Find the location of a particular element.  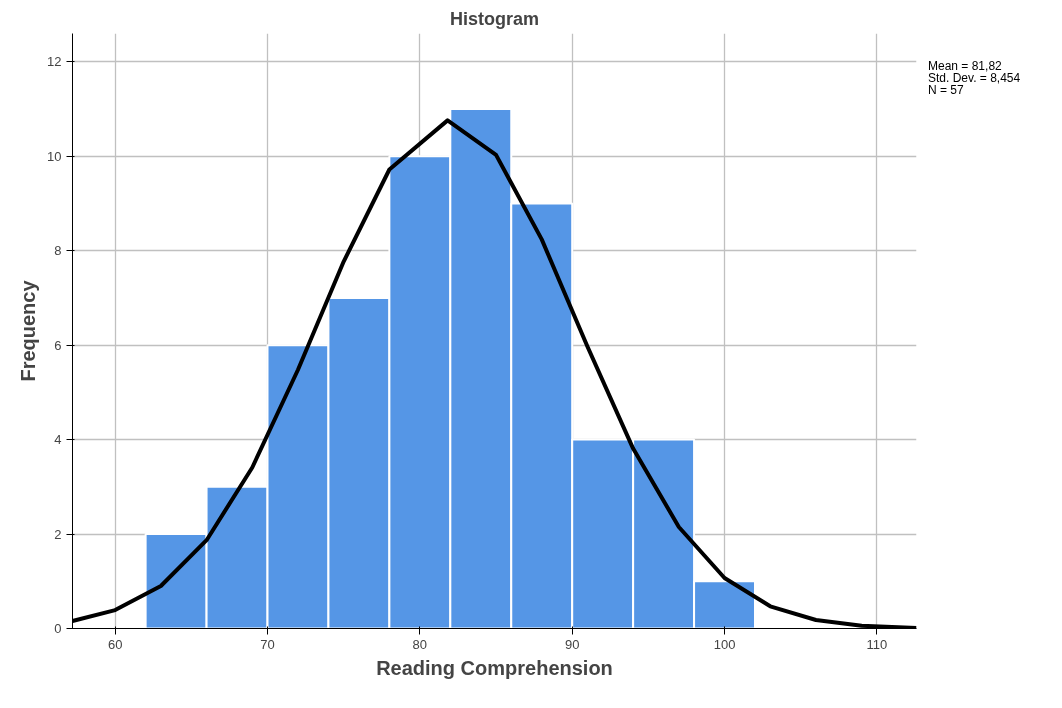

x-axis-title: Reading Comprehension is located at coordinates (494, 667).